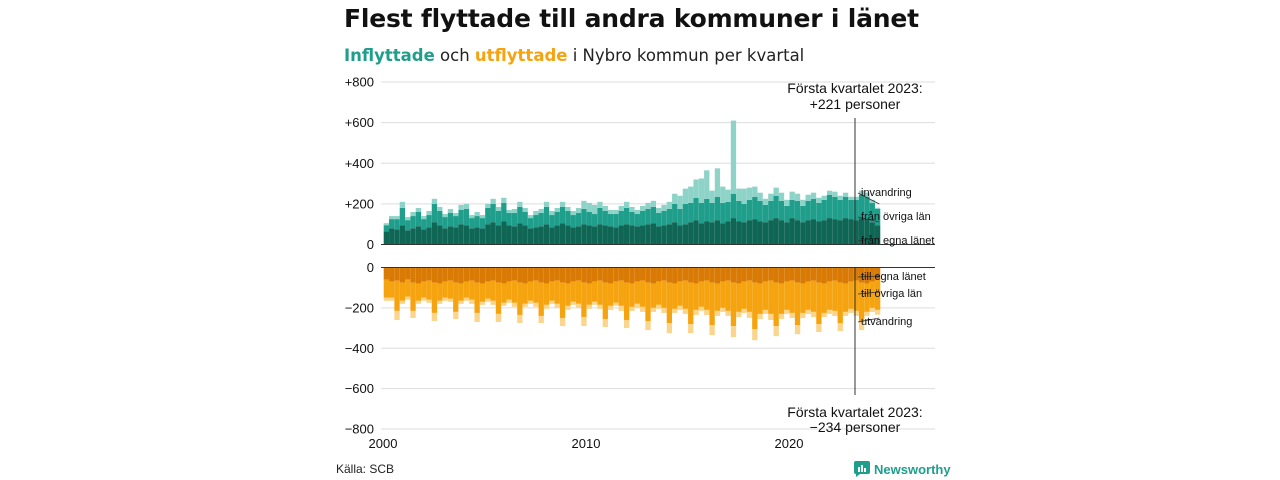 The image size is (1280, 480). Describe the element at coordinates (359, 122) in the screenshot. I see `y-tick-label-top: +600` at that location.